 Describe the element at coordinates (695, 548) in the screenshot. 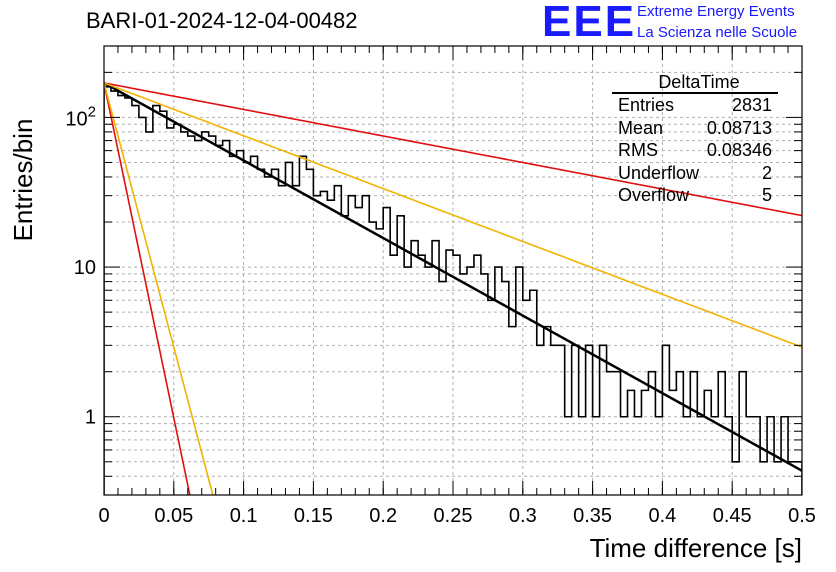

I see `x-axis-label: Time difference [s]` at that location.